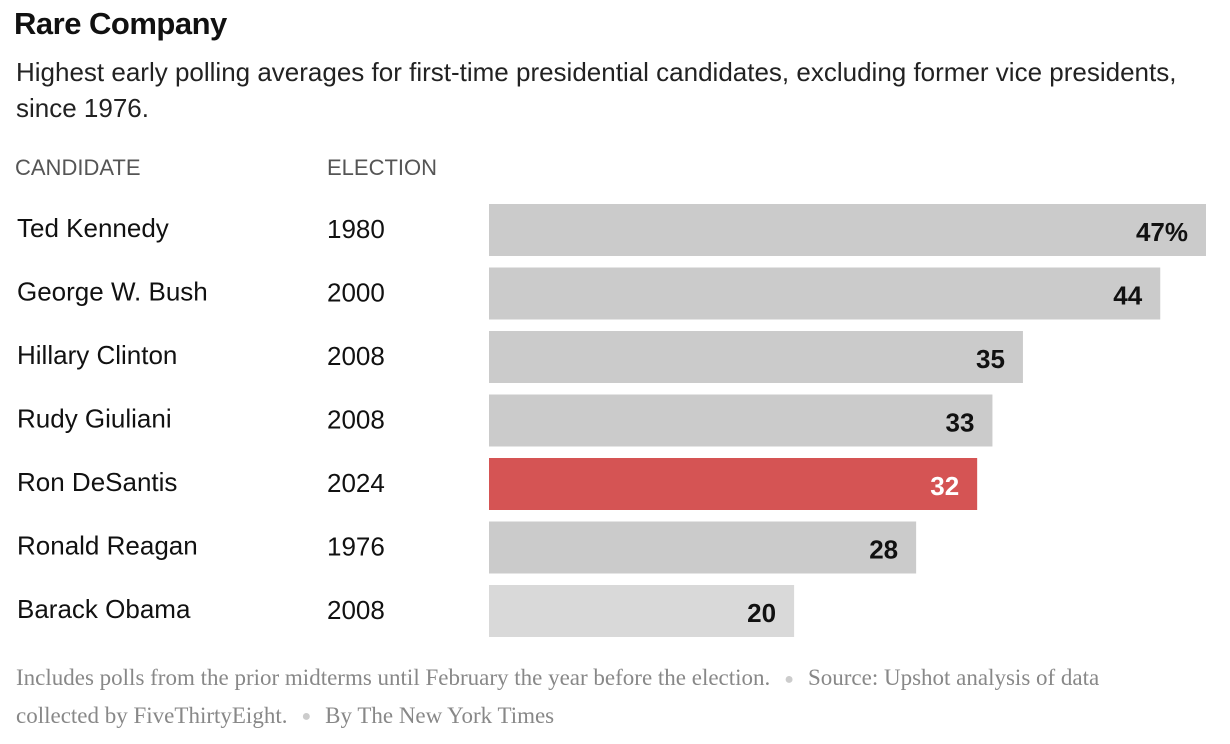 The image size is (1230, 744). What do you see at coordinates (93, 228) in the screenshot?
I see `candidate-name: Ted Kennedy` at bounding box center [93, 228].